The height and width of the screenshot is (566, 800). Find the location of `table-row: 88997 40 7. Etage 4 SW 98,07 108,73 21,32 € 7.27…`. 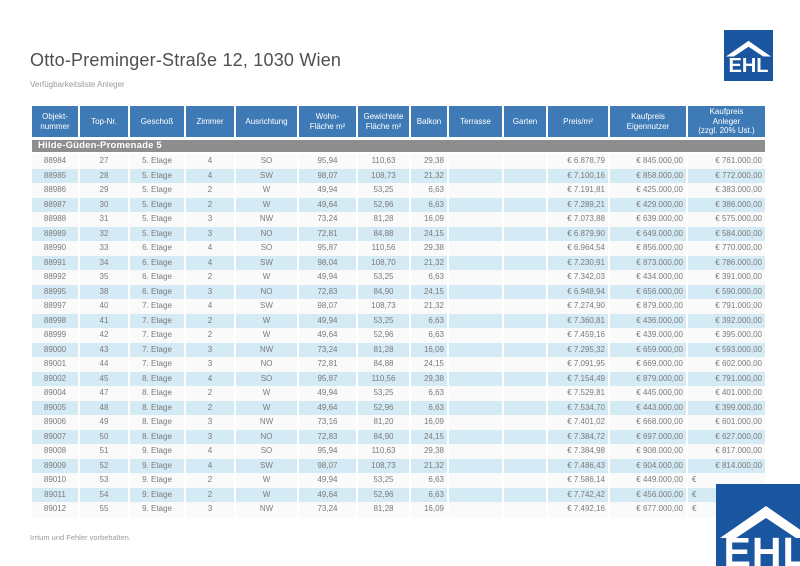

table-row: 88997 40 7. Etage 4 SW 98,07 108,73 21,32 € 7.27… is located at coordinates (398, 306).